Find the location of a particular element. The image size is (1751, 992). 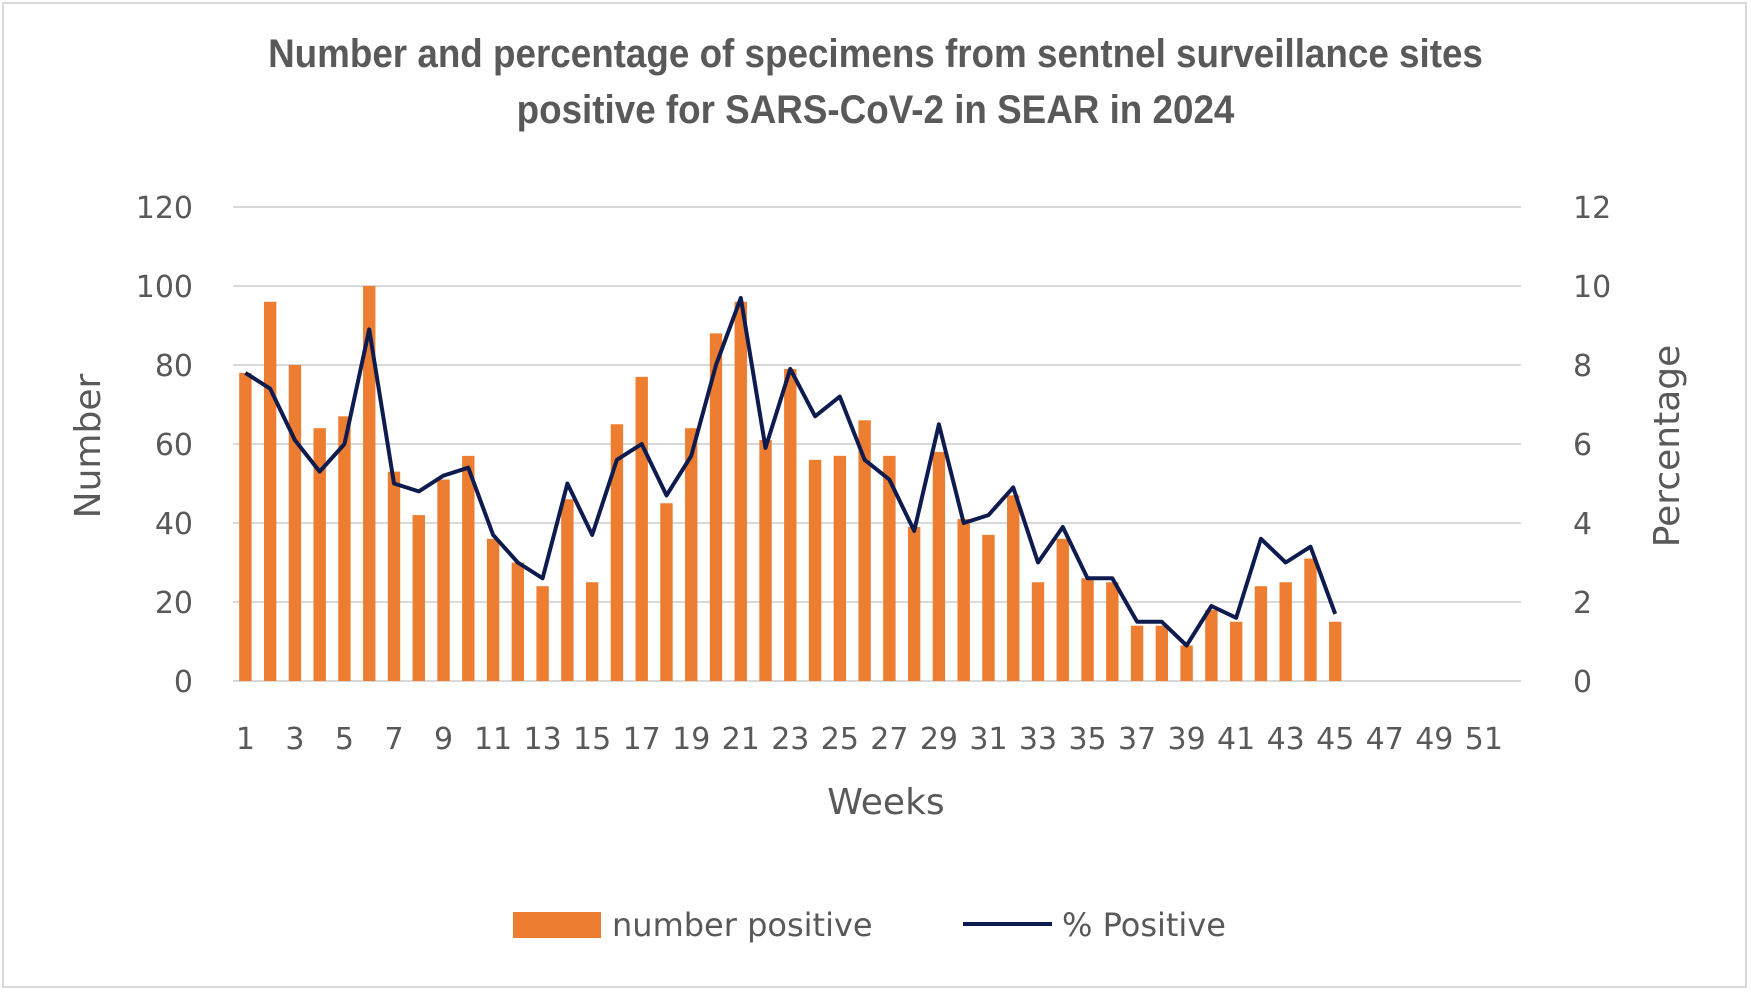

legend-label-percent-positive: % Positive is located at coordinates (1144, 925).